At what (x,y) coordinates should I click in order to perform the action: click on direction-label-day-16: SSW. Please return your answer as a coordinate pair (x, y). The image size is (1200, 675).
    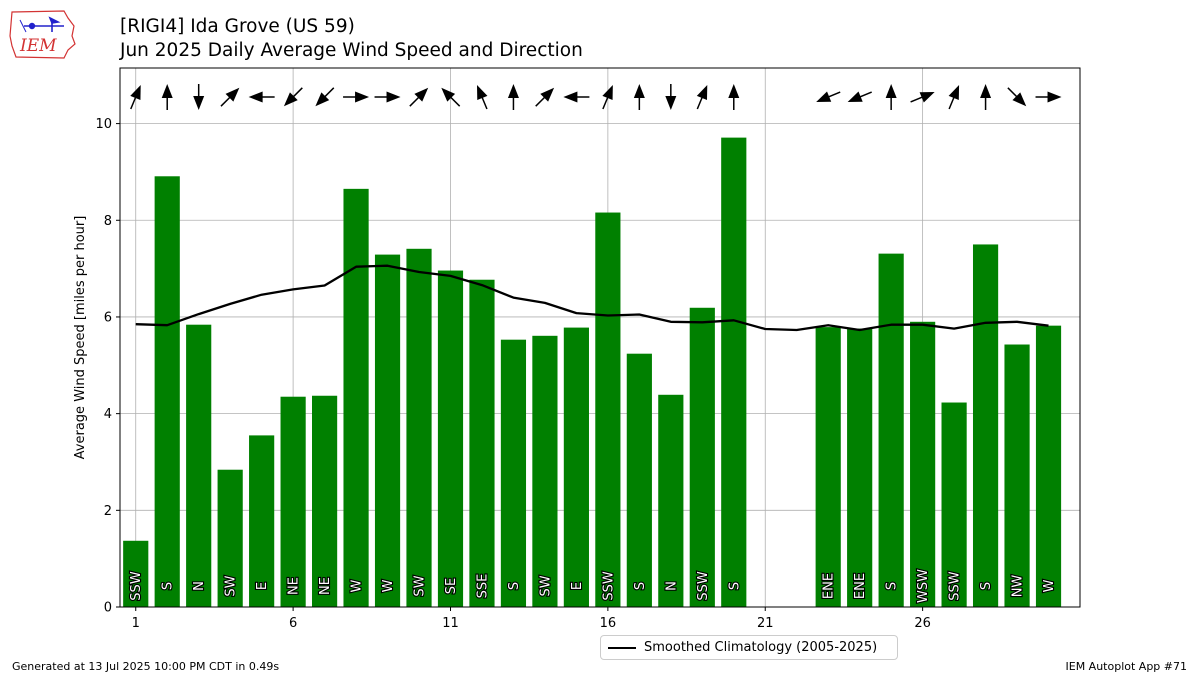
    Looking at the image, I should click on (608, 586).